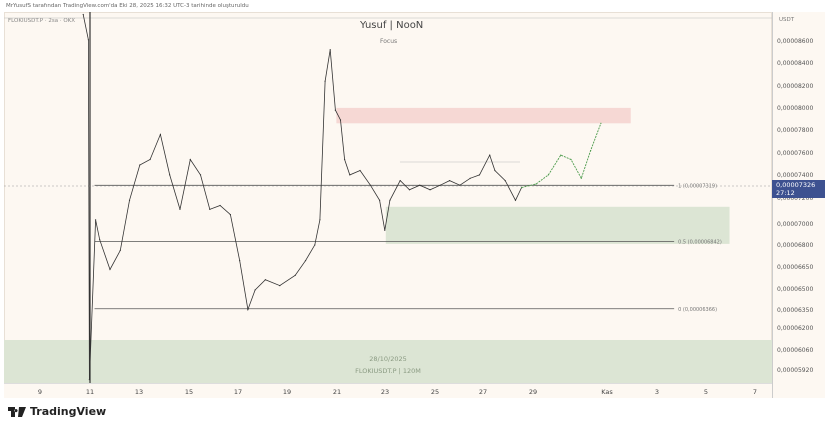 This screenshot has width=825, height=430. I want to click on fib-label-0: 1 (0,00007319), so click(697, 186).